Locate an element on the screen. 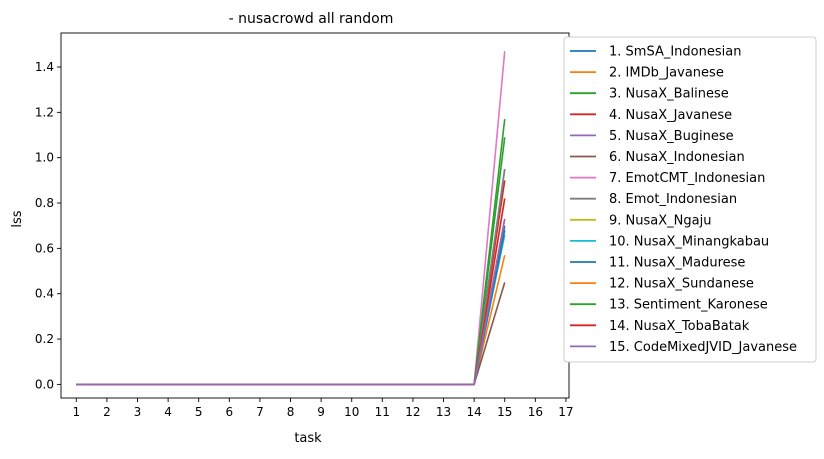 This screenshot has height=459, width=824. legend-label-10: 10. NusaX_Minangkabau is located at coordinates (689, 241).